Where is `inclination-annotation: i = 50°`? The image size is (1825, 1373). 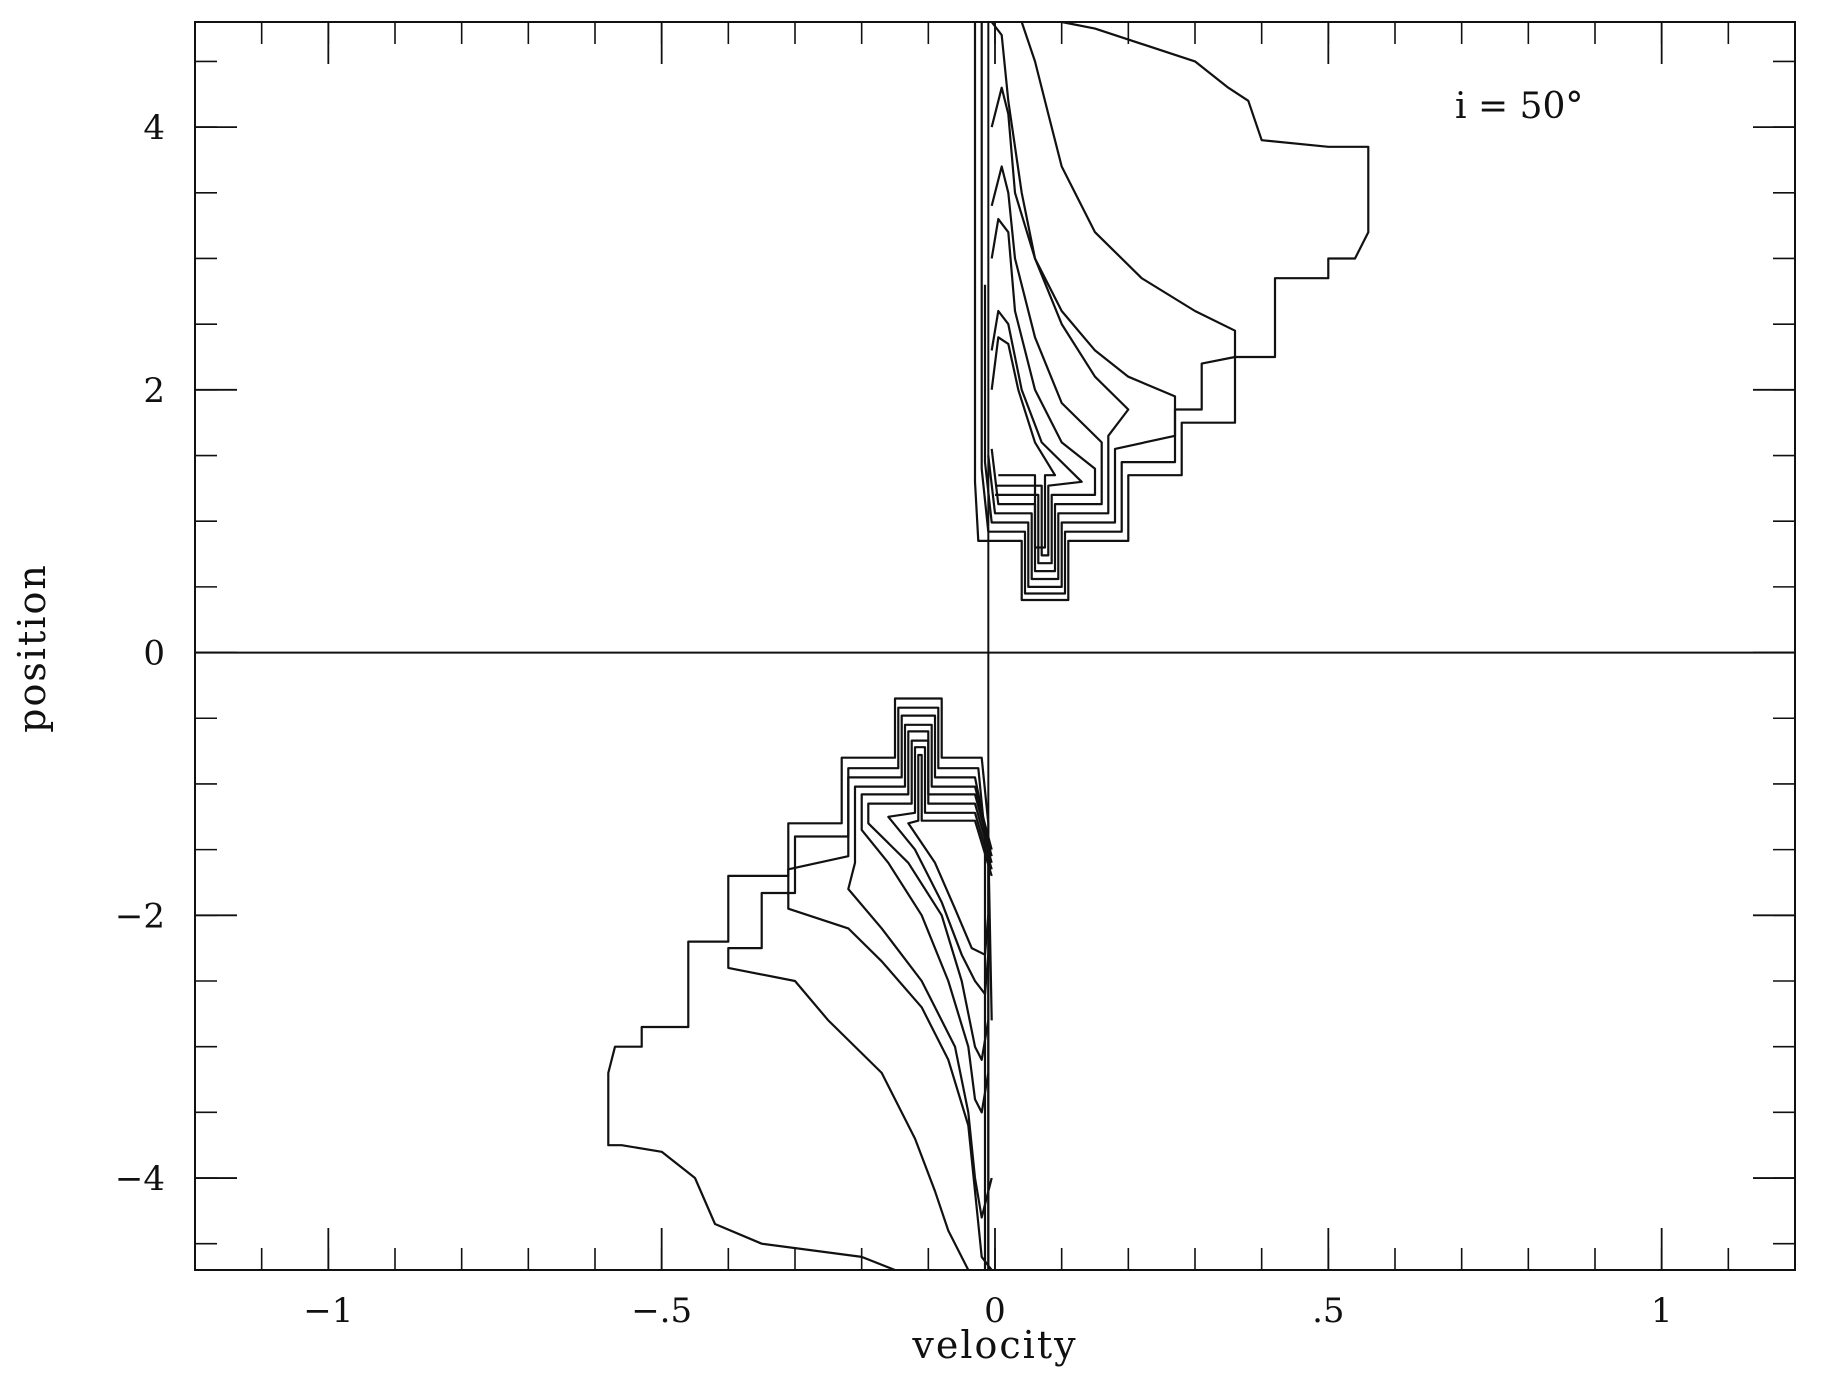 inclination-annotation: i = 50° is located at coordinates (1519, 106).